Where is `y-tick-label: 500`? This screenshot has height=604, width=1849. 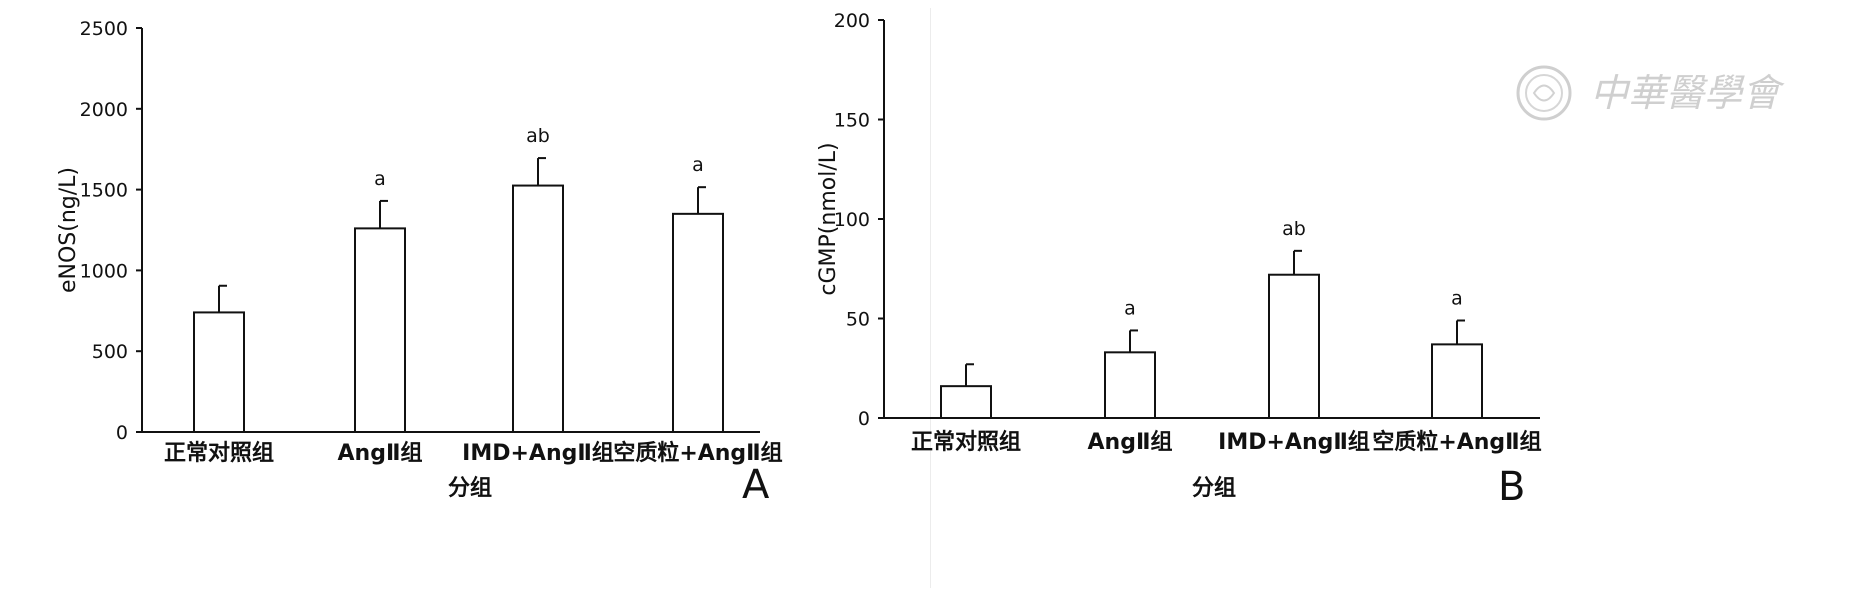 y-tick-label: 500 is located at coordinates (110, 352).